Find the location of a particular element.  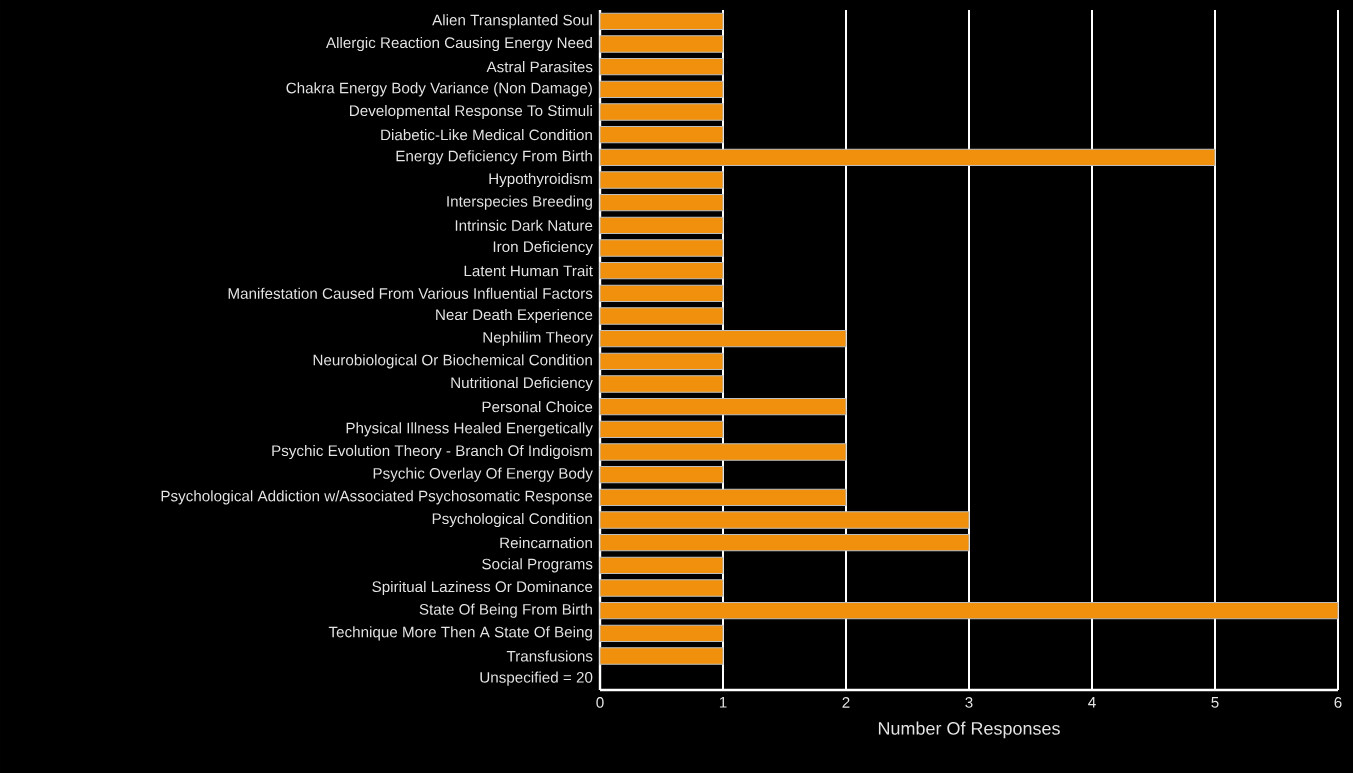

x-tick-label: 5 is located at coordinates (1215, 702).